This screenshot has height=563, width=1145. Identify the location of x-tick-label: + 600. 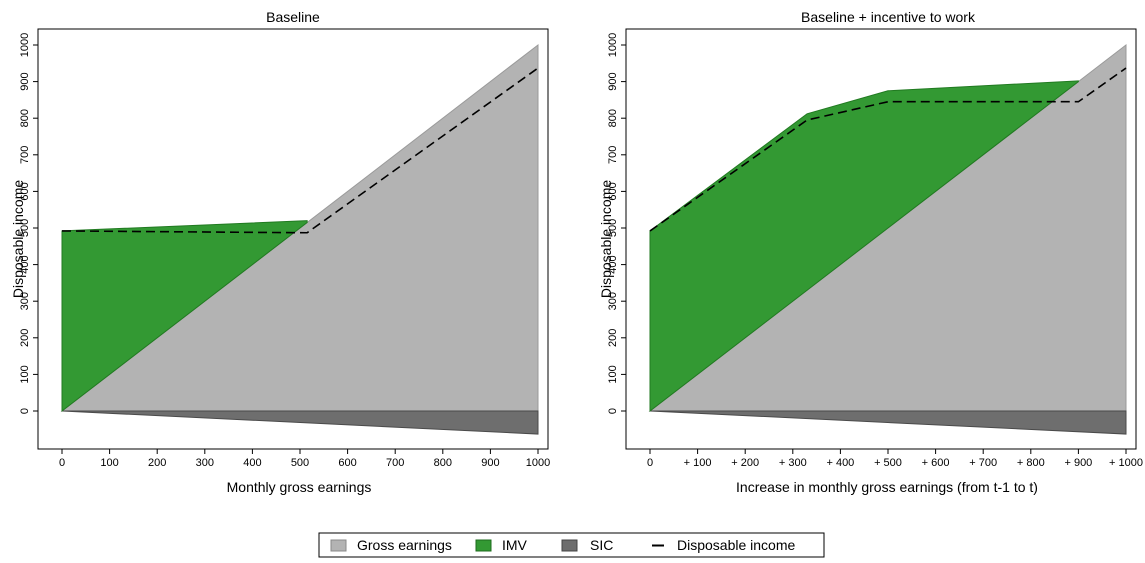
(936, 463).